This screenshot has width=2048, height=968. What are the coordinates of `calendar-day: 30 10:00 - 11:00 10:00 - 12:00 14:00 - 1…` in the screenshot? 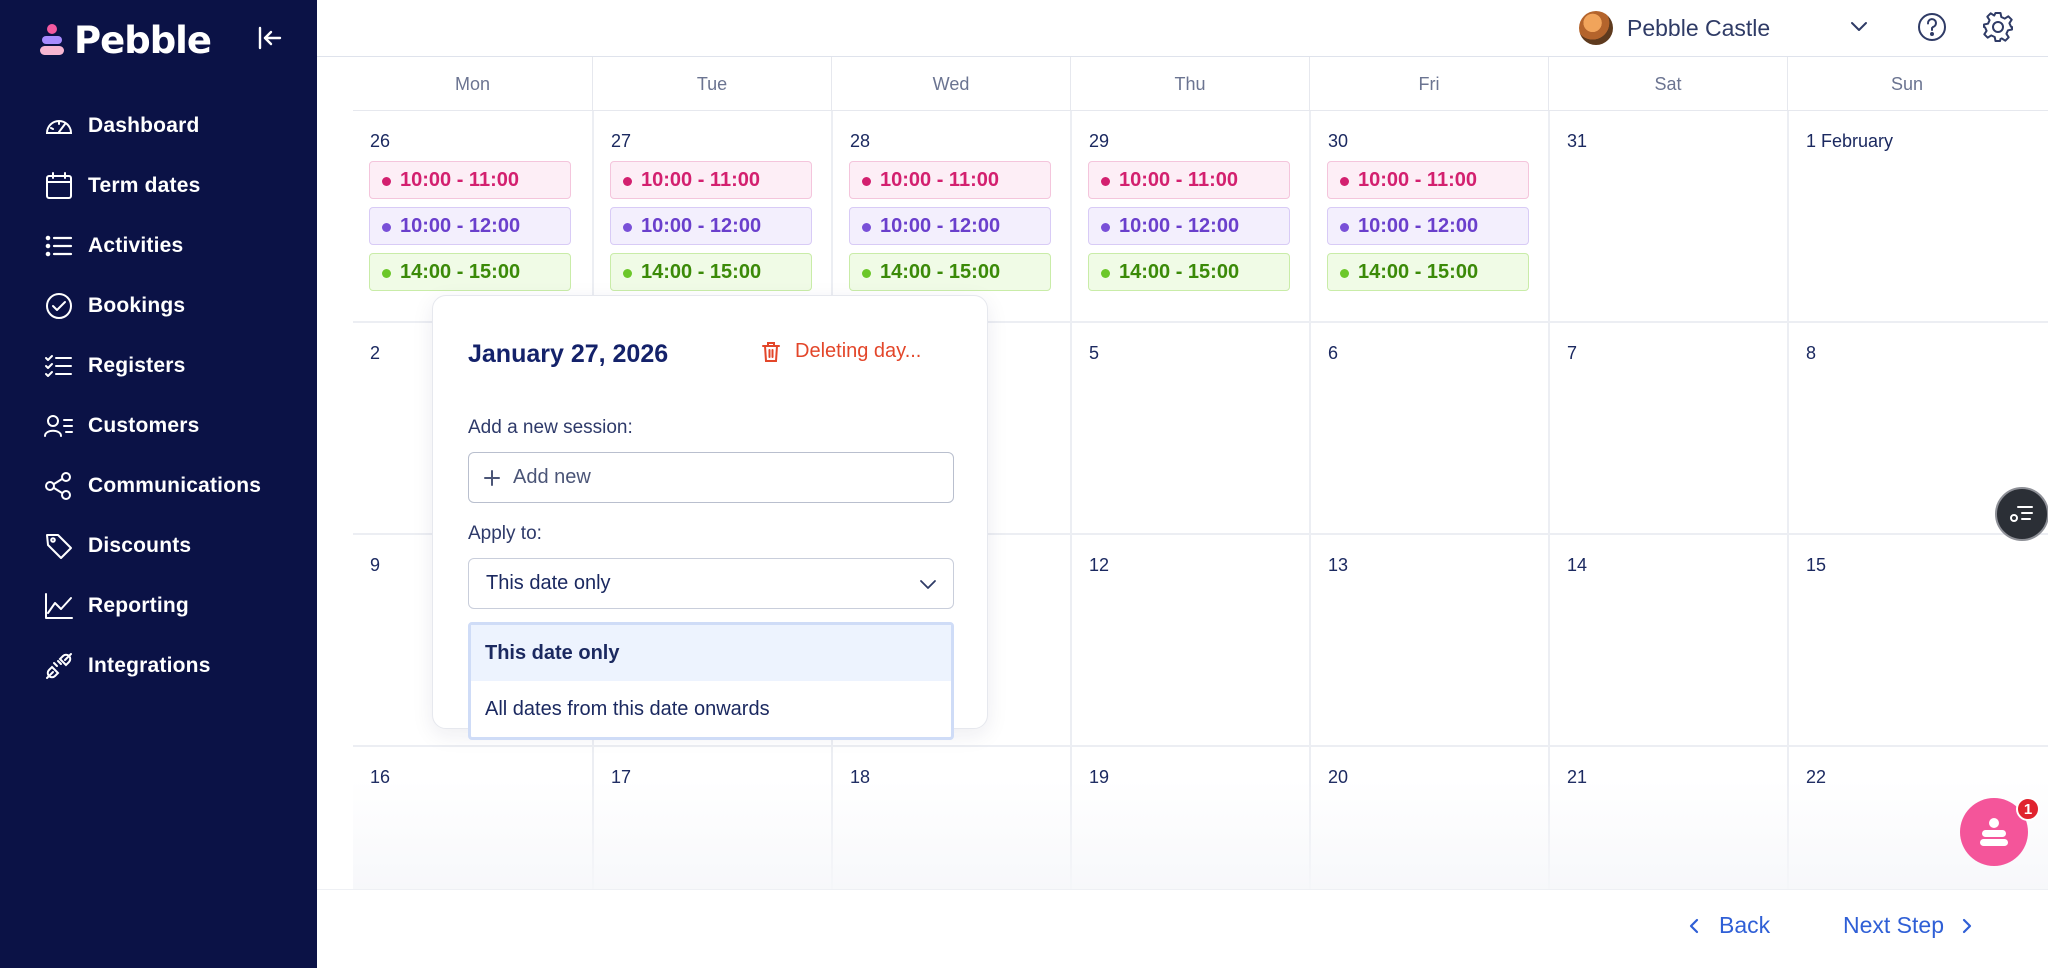 It's located at (1428, 216).